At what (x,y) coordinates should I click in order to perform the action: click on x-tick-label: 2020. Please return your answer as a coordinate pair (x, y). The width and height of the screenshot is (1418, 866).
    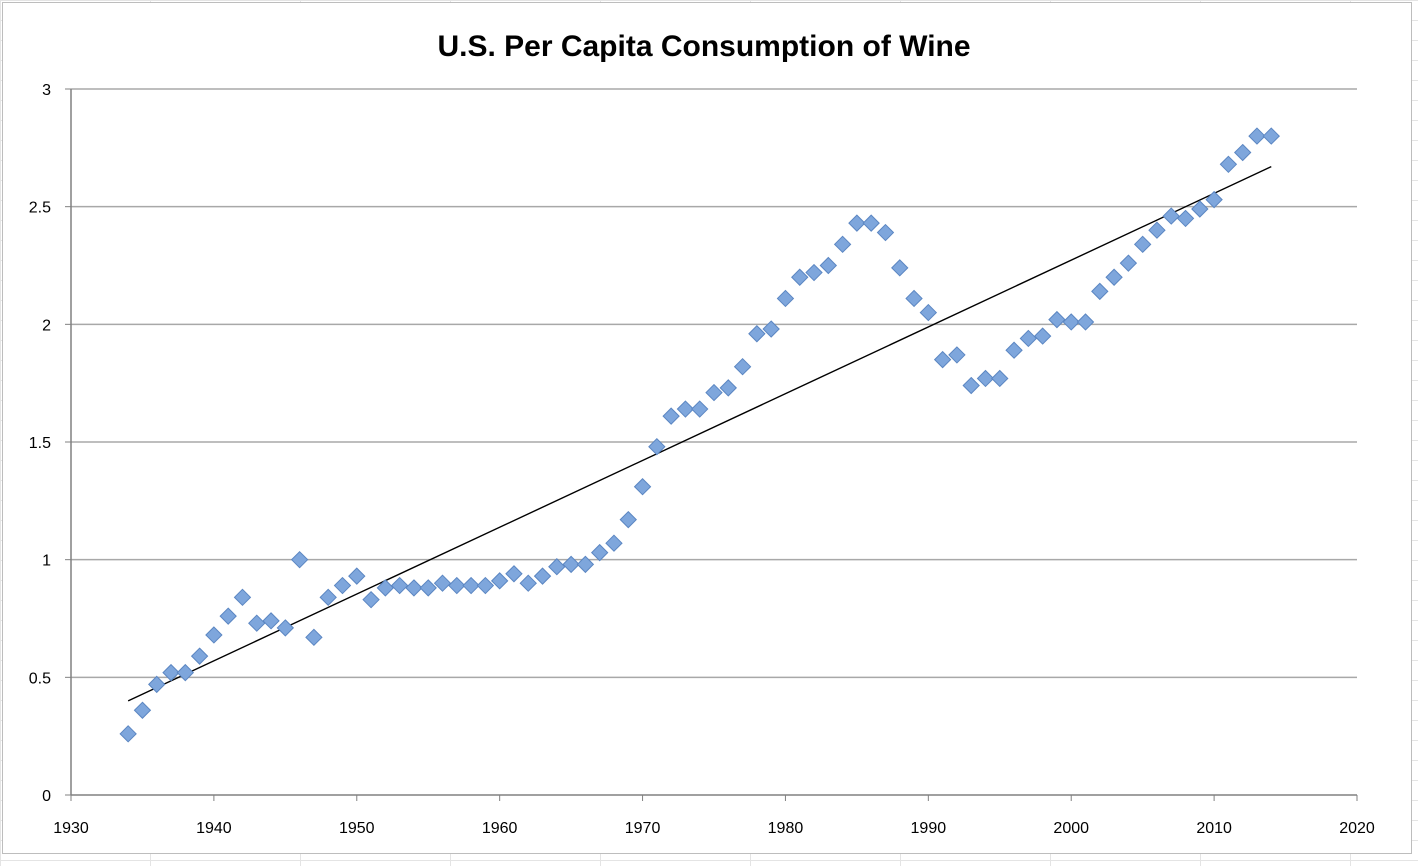
    Looking at the image, I should click on (1357, 828).